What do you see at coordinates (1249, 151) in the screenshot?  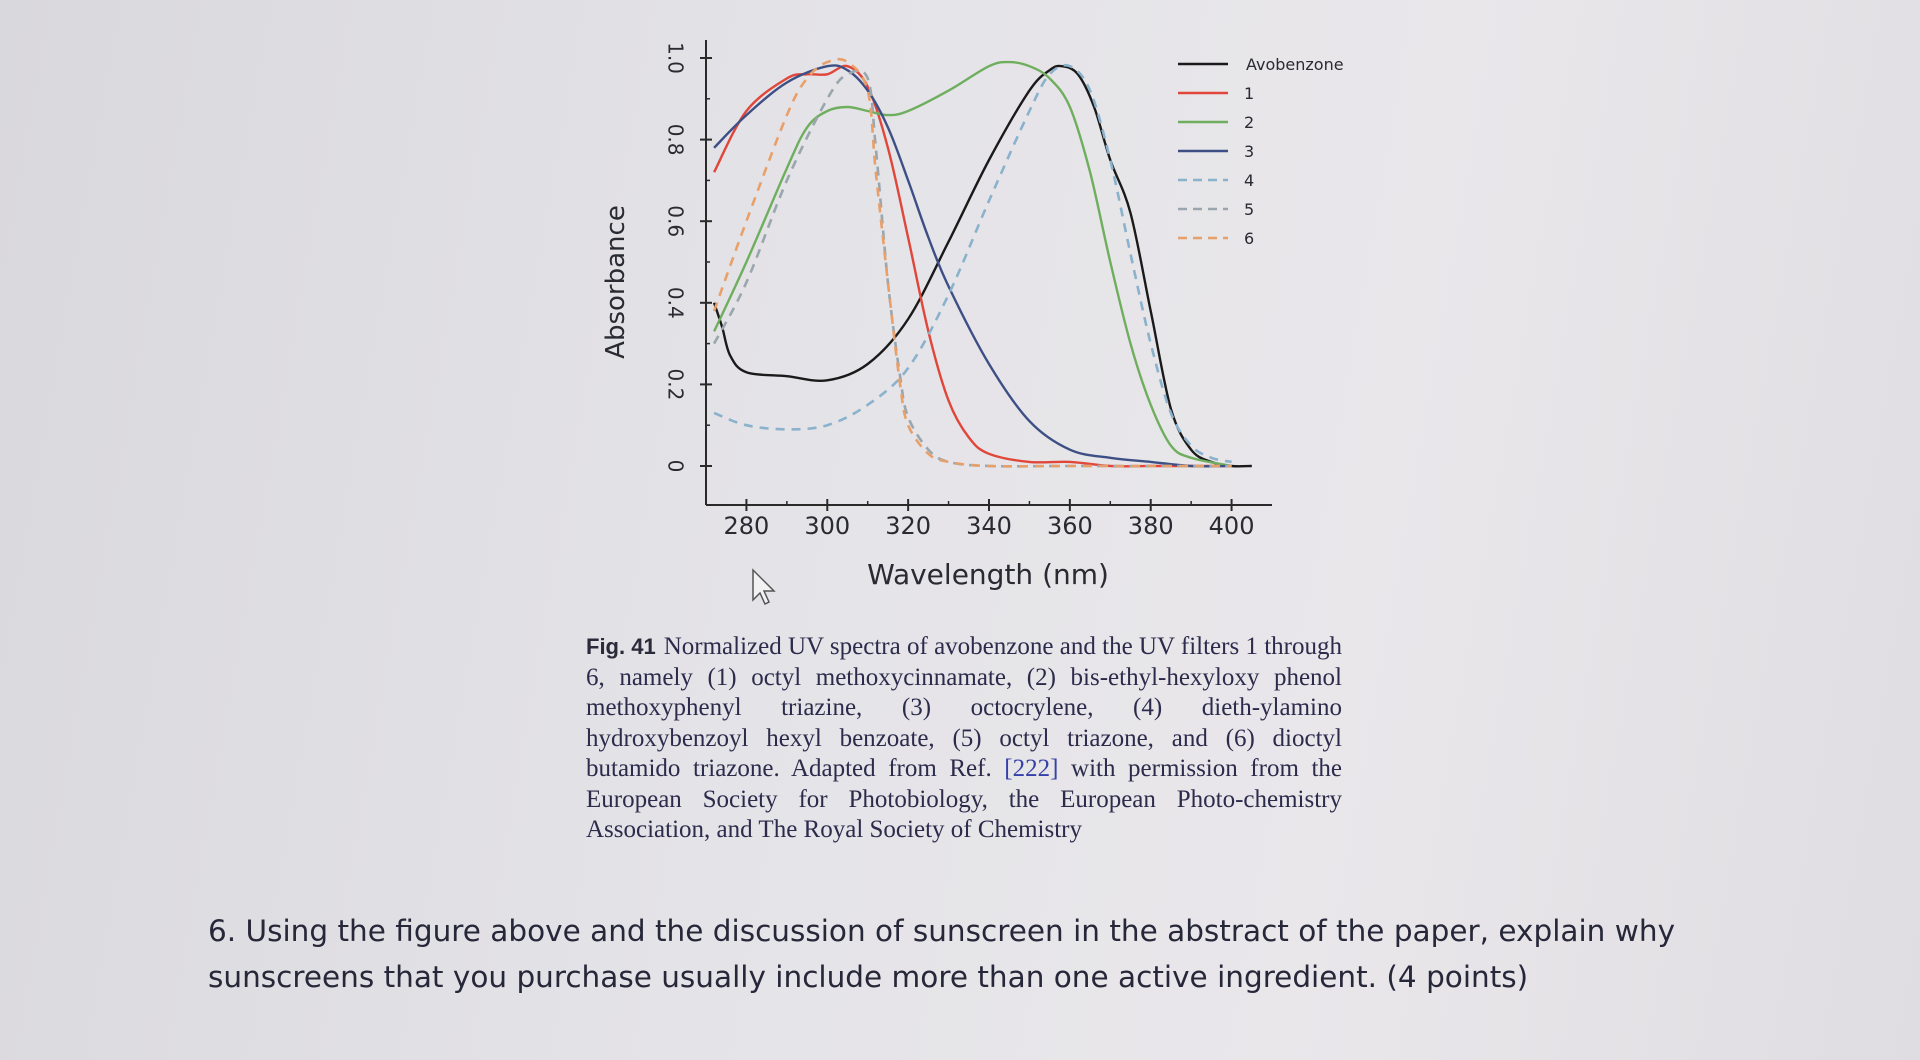 I see `legend-label: 3` at bounding box center [1249, 151].